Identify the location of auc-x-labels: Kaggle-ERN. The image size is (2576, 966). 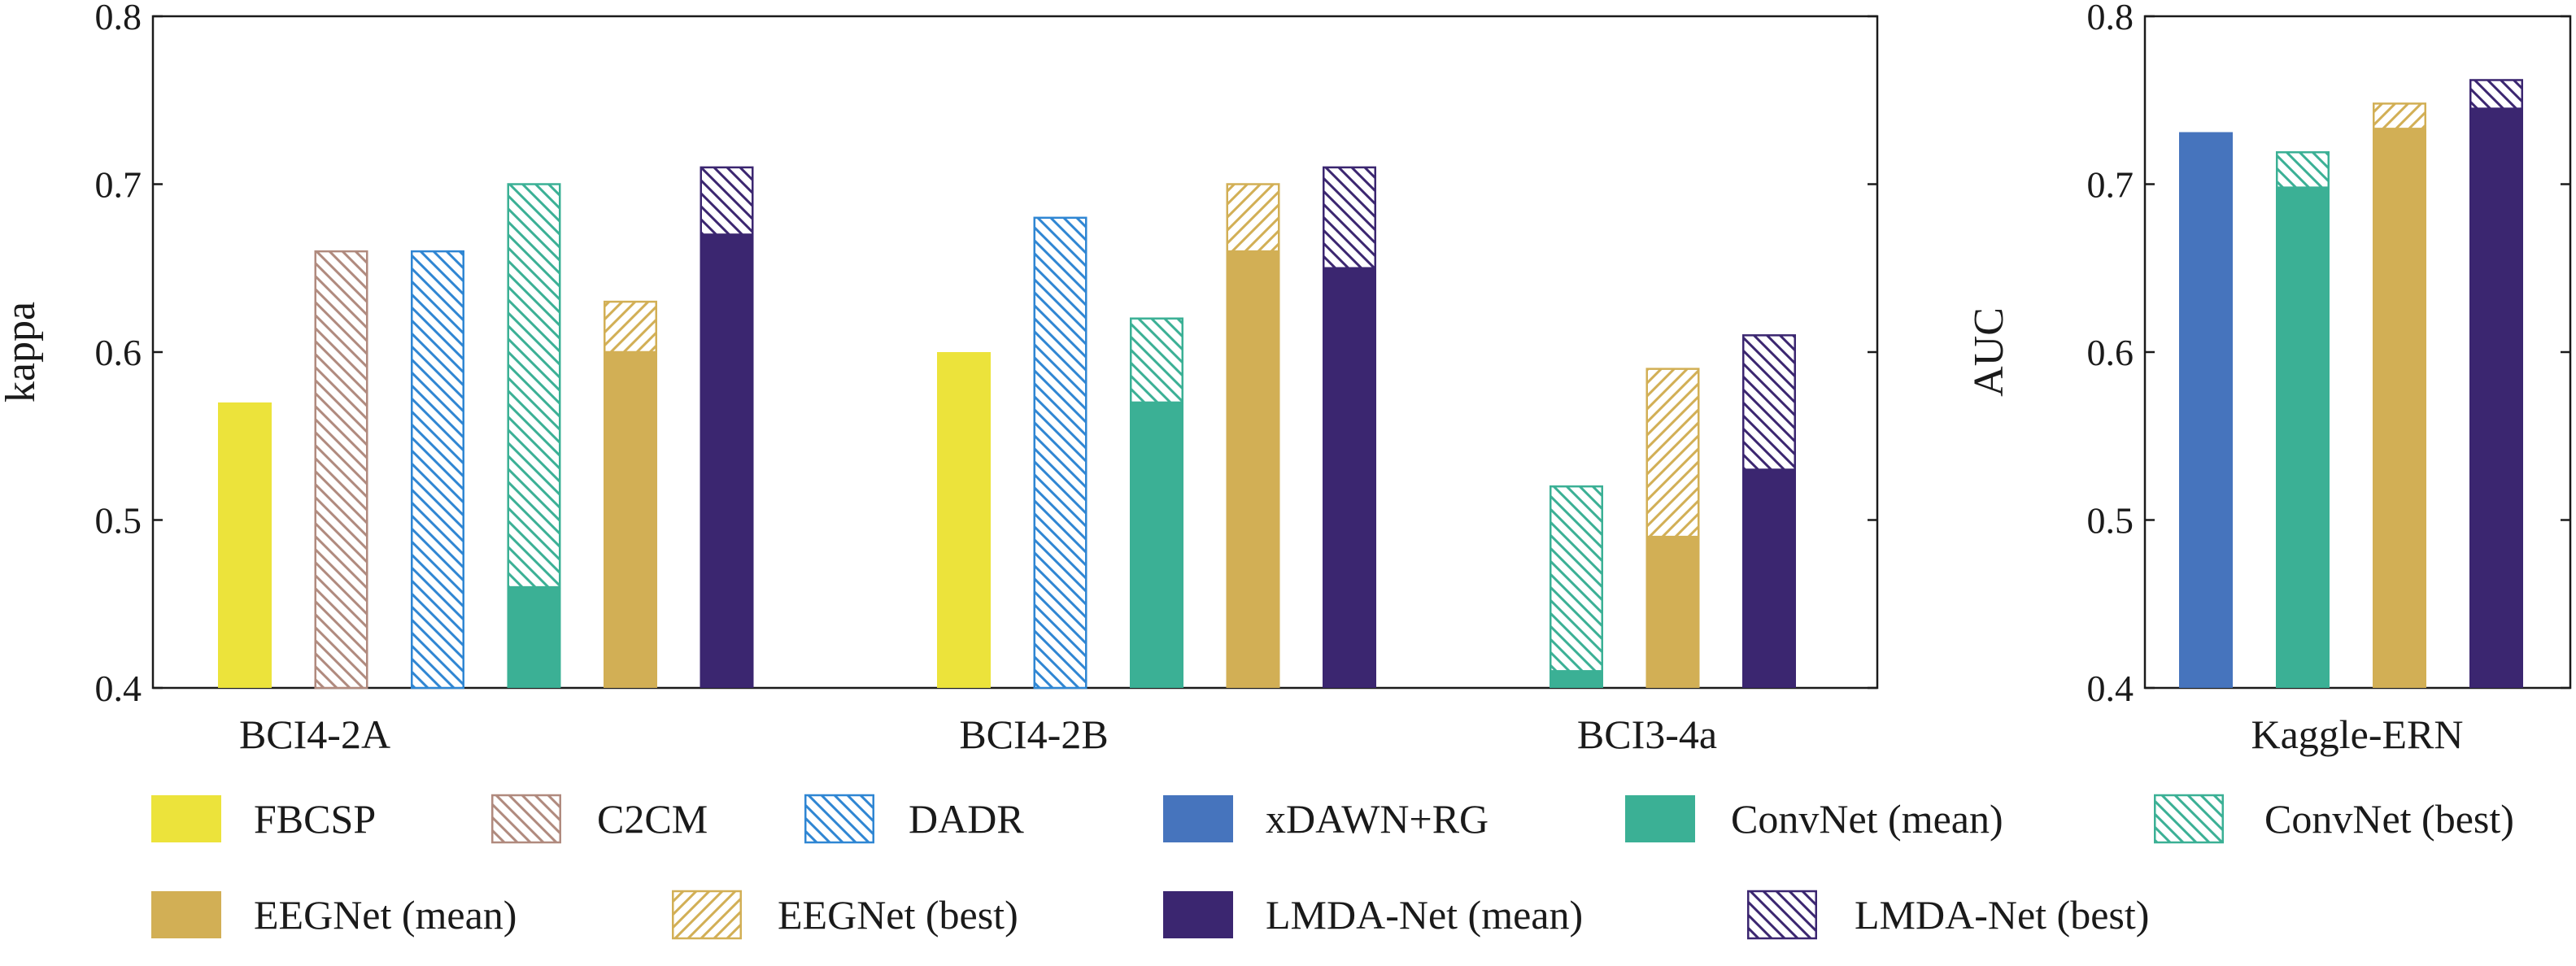
(2357, 734).